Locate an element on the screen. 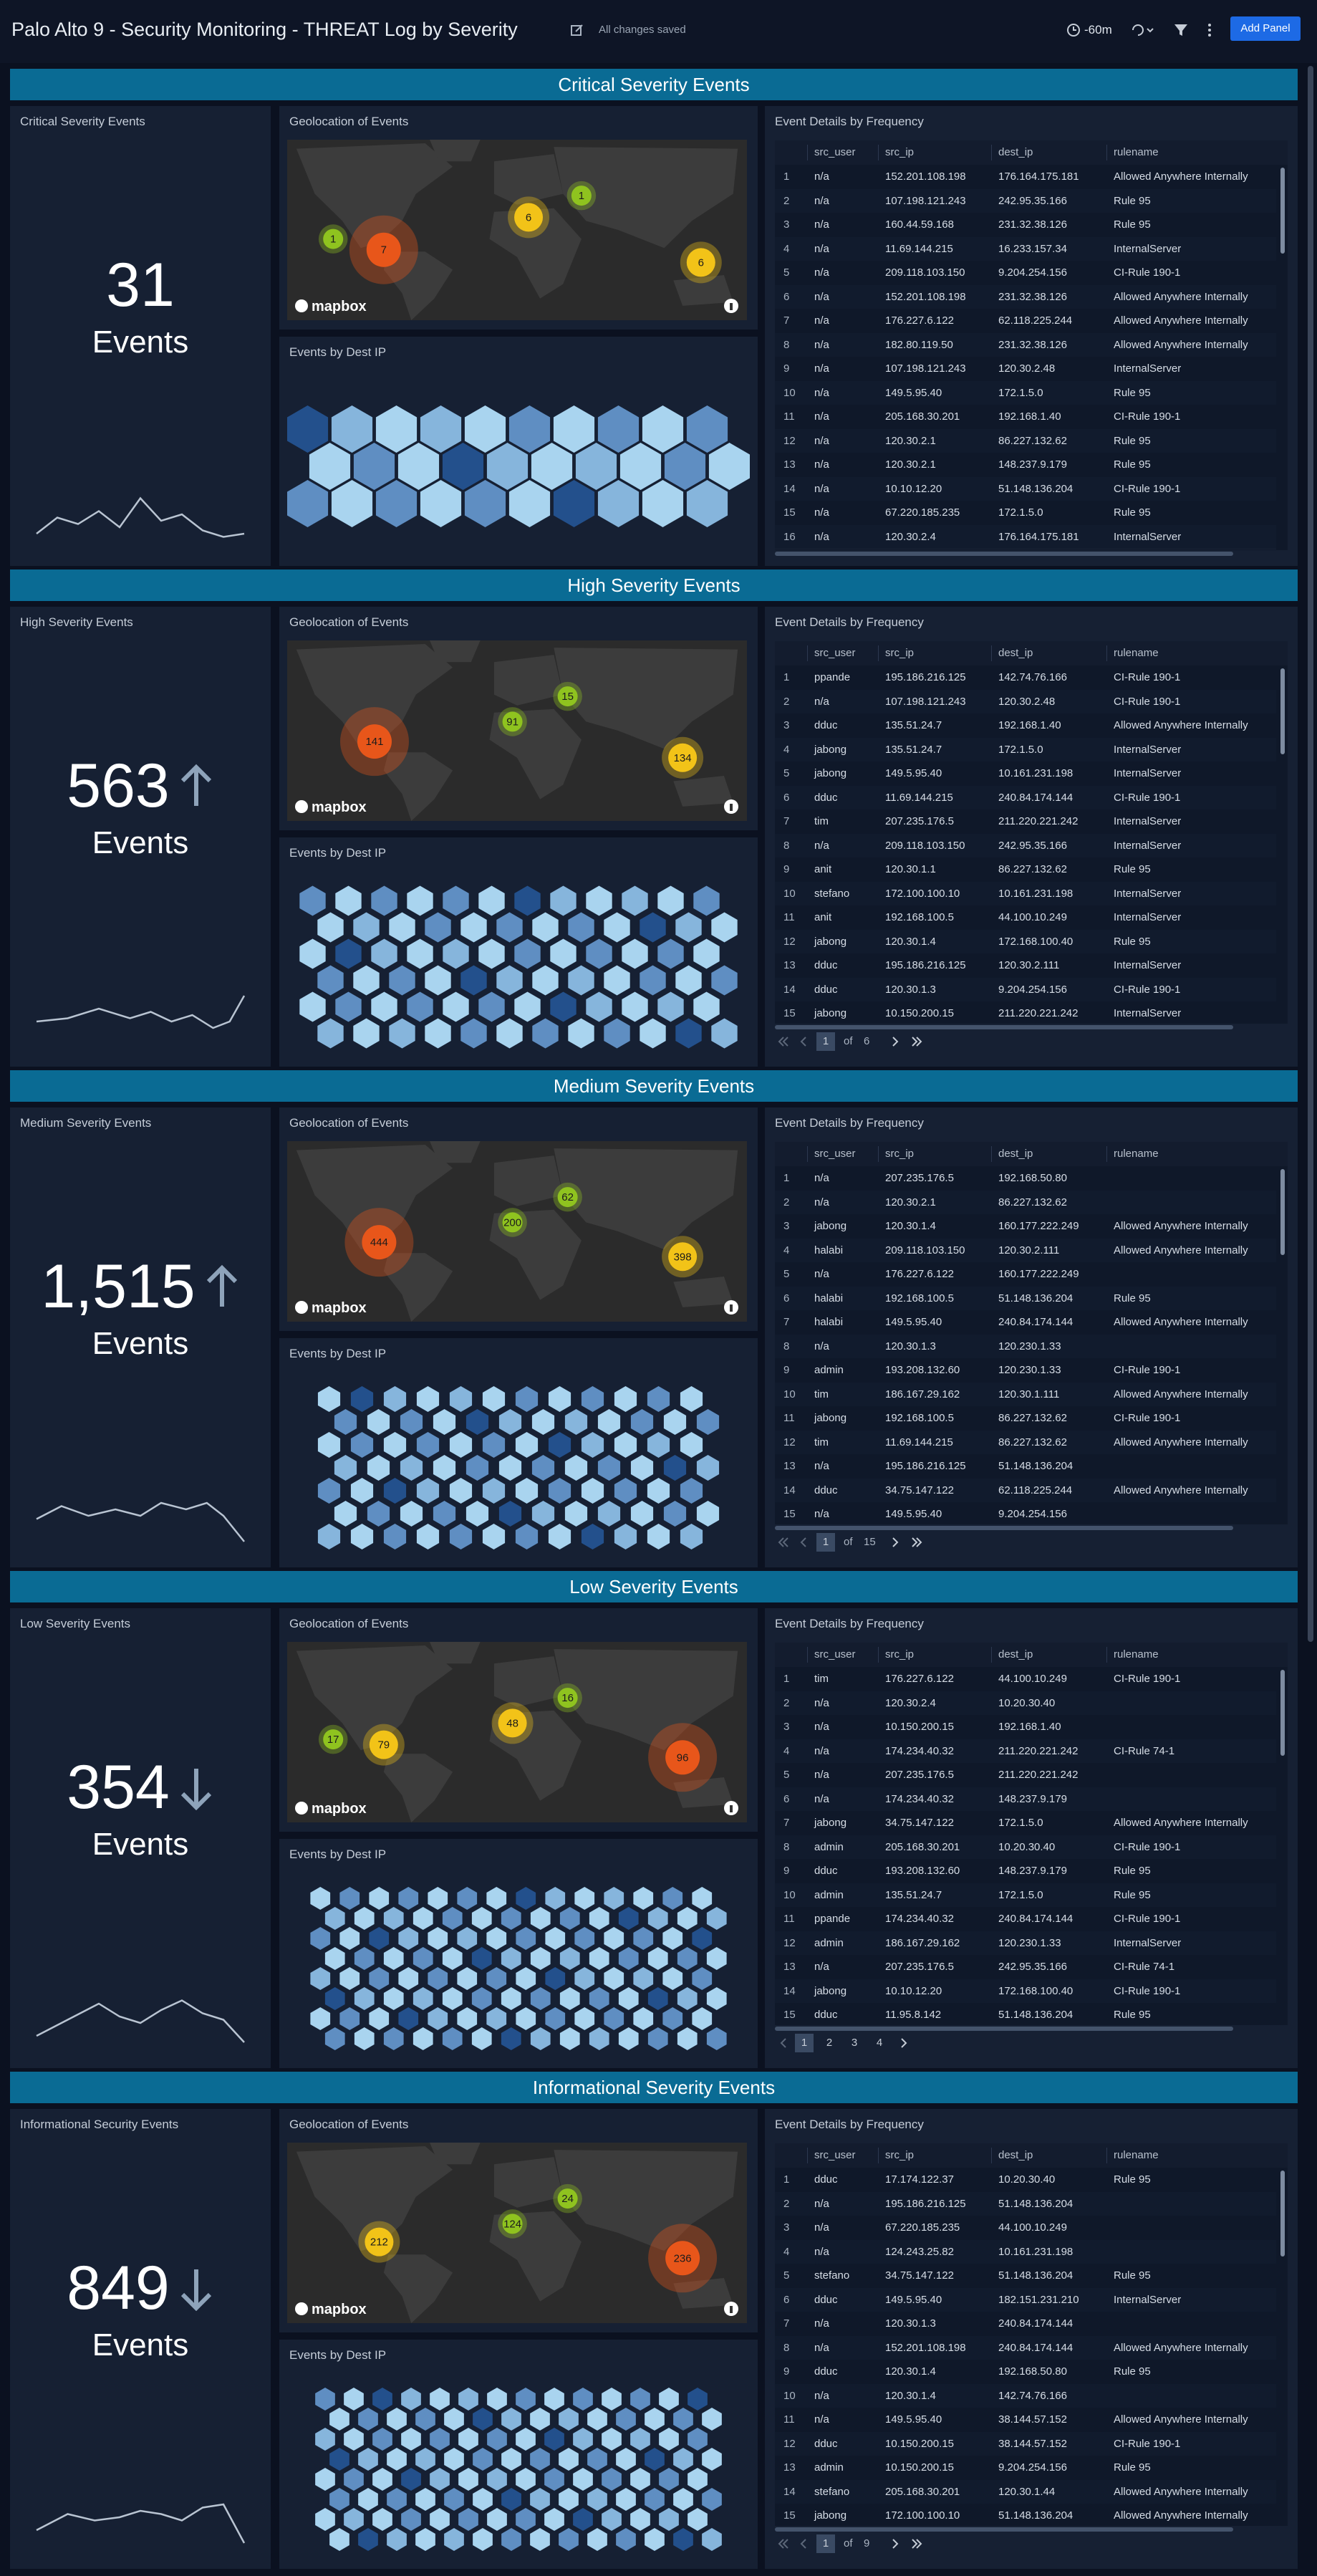 The width and height of the screenshot is (1317, 2576). page-button: 4 is located at coordinates (880, 2043).